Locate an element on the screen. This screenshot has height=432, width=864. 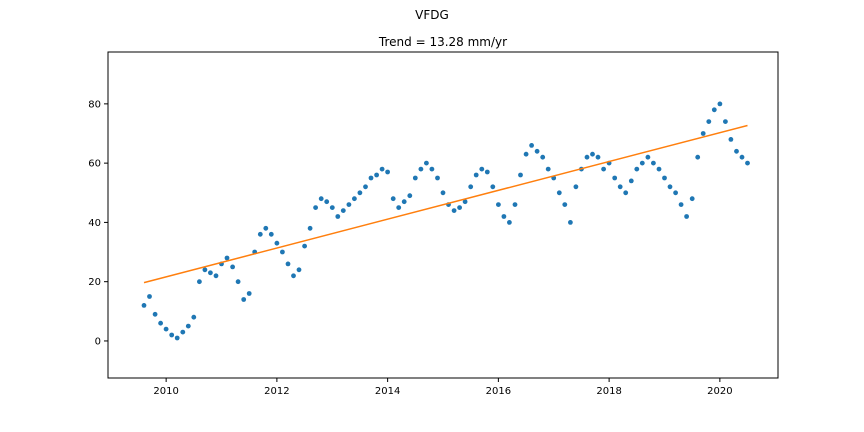
y-tick-label: 20 is located at coordinates (94, 282).